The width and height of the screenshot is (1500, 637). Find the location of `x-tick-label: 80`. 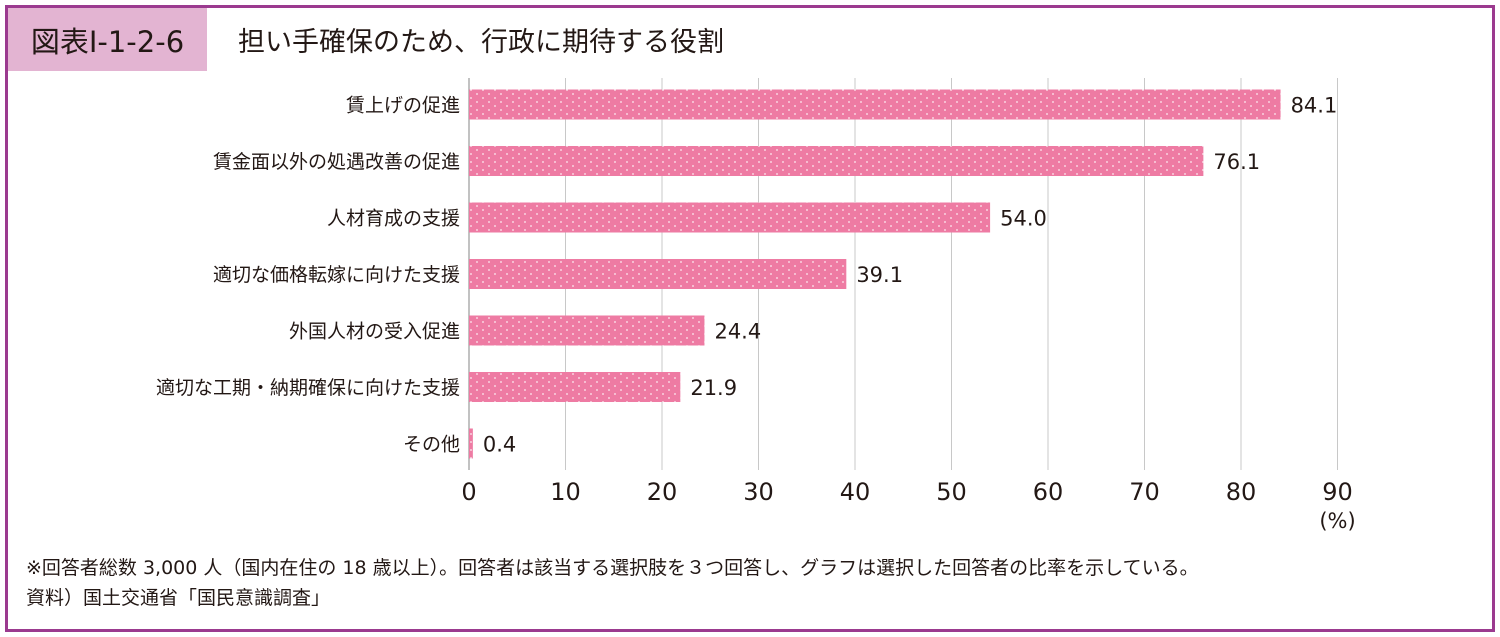

x-tick-label: 80 is located at coordinates (1241, 492).